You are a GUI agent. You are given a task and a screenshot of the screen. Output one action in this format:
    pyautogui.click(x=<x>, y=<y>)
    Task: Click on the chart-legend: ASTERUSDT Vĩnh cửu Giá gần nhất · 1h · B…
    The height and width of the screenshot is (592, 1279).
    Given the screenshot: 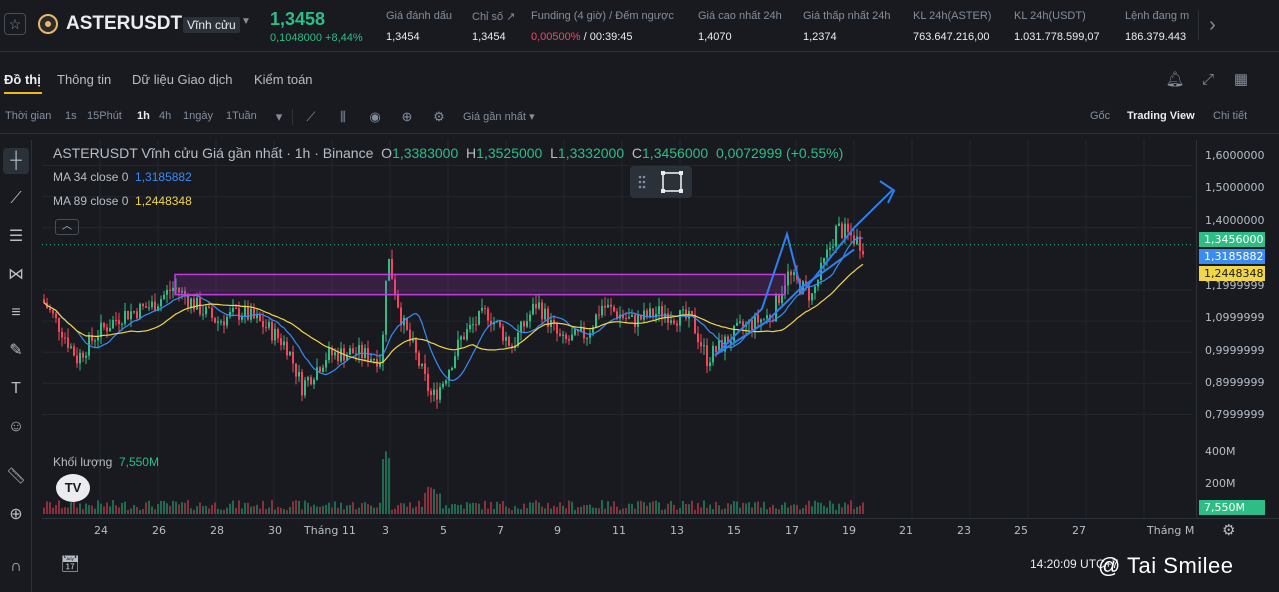 What is the action you would take?
    pyautogui.click(x=448, y=153)
    